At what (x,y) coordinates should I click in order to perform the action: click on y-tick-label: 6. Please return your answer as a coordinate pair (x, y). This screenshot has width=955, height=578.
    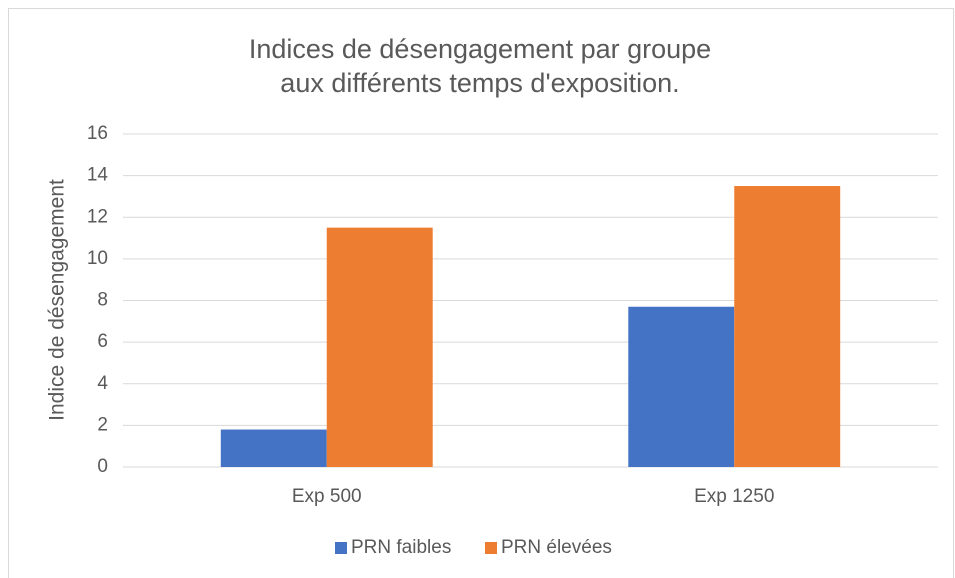
    Looking at the image, I should click on (102, 341).